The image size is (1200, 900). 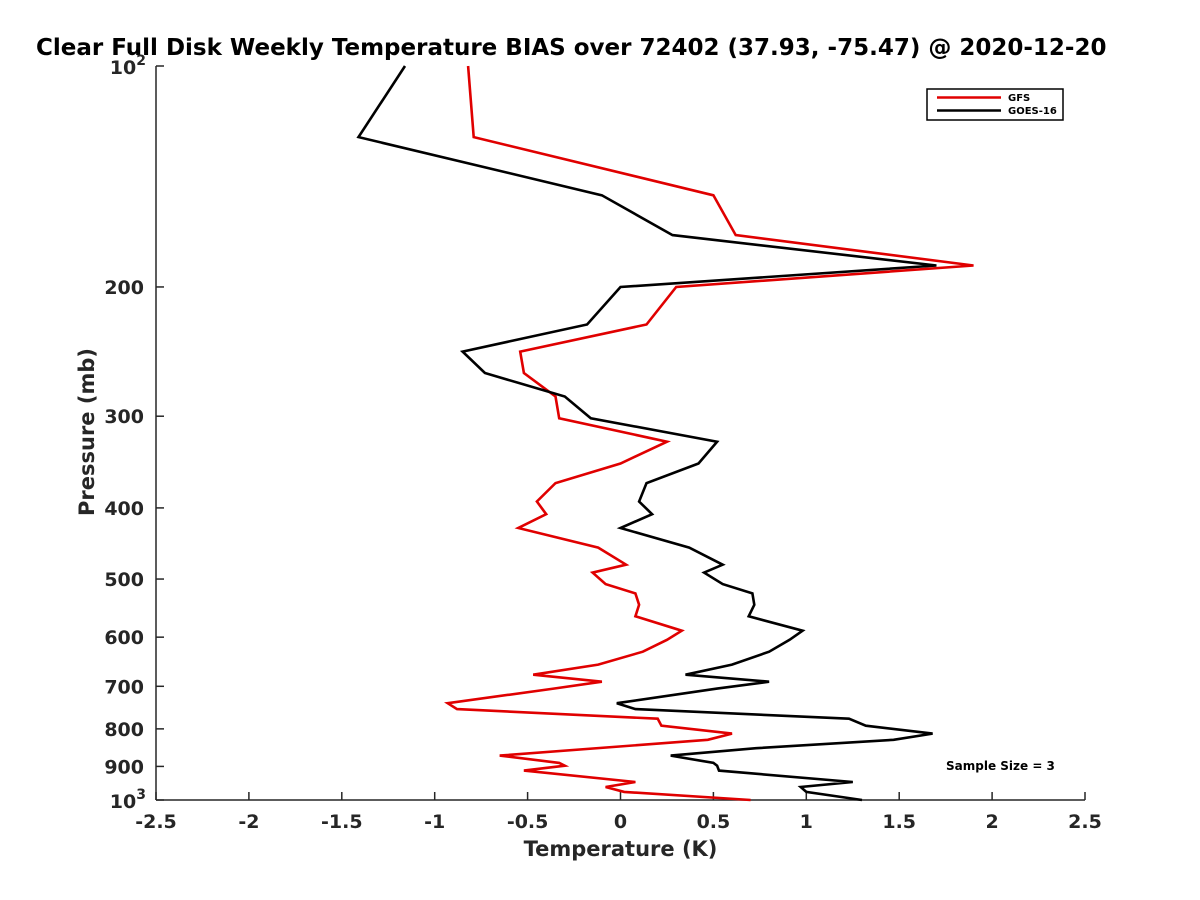 I want to click on y-tick-label: 300, so click(x=124, y=417).